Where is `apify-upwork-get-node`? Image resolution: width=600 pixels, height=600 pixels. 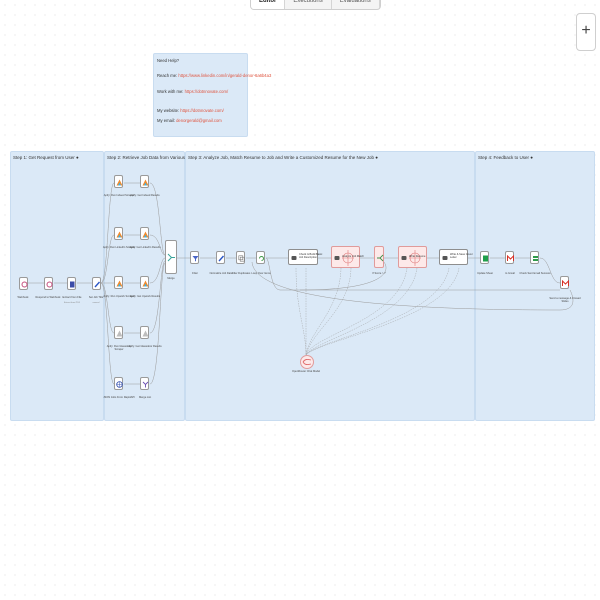
apify-upwork-get-node is located at coordinates (144, 282).